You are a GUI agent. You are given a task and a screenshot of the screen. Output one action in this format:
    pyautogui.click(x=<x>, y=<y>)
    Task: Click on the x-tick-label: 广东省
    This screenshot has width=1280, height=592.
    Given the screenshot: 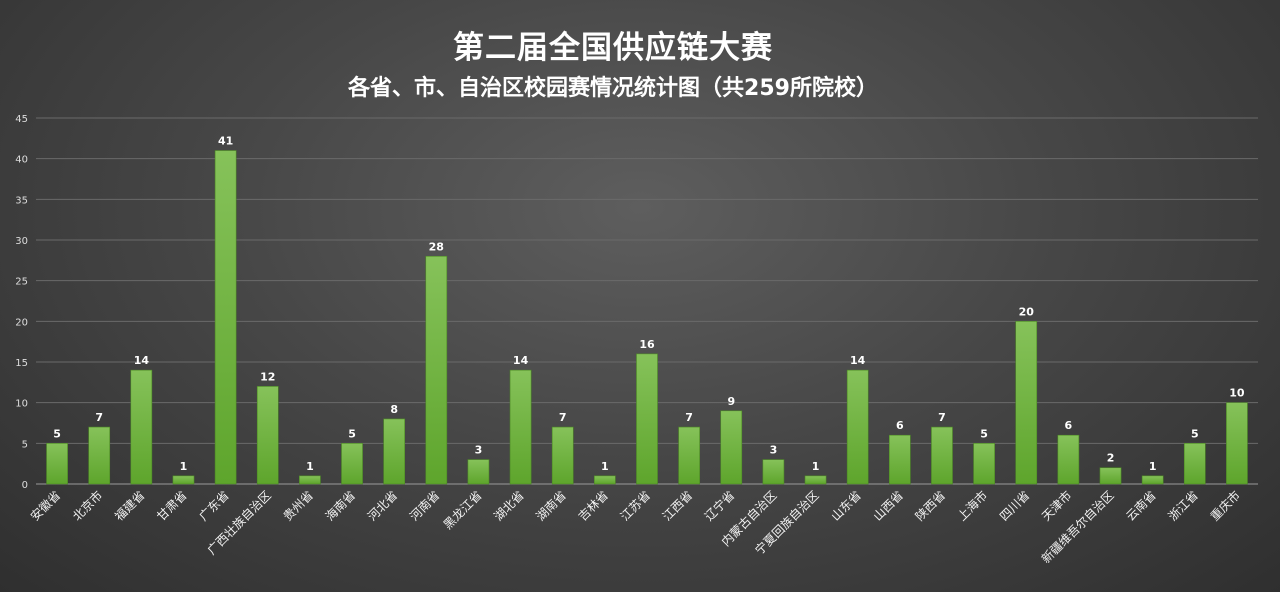 What is the action you would take?
    pyautogui.click(x=213, y=505)
    